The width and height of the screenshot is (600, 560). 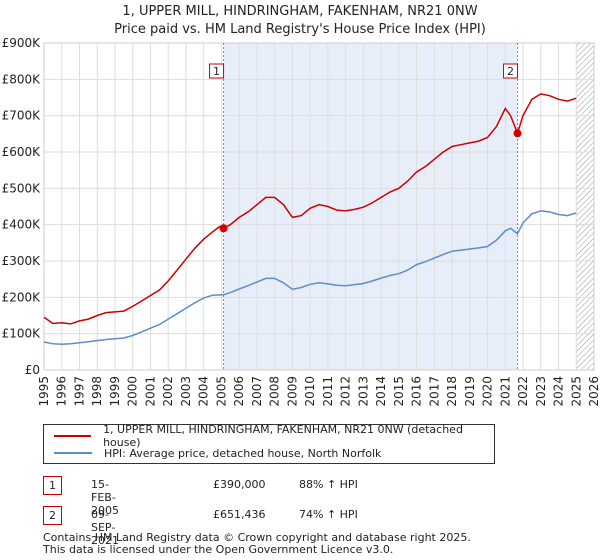 What do you see at coordinates (22, 116) in the screenshot?
I see `y-tick-label: £700K` at bounding box center [22, 116].